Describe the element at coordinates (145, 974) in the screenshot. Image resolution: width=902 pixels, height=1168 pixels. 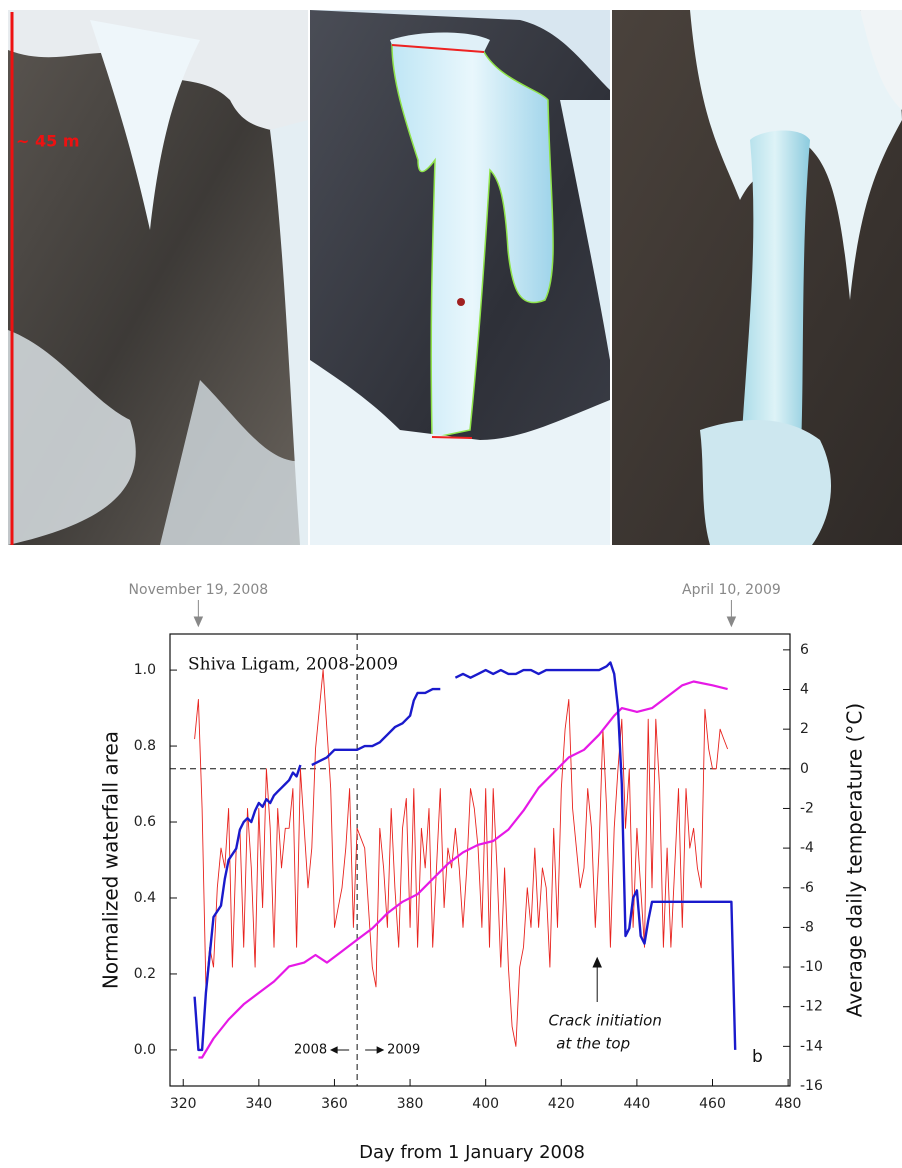
I see `y-tick-label: 0.2` at that location.